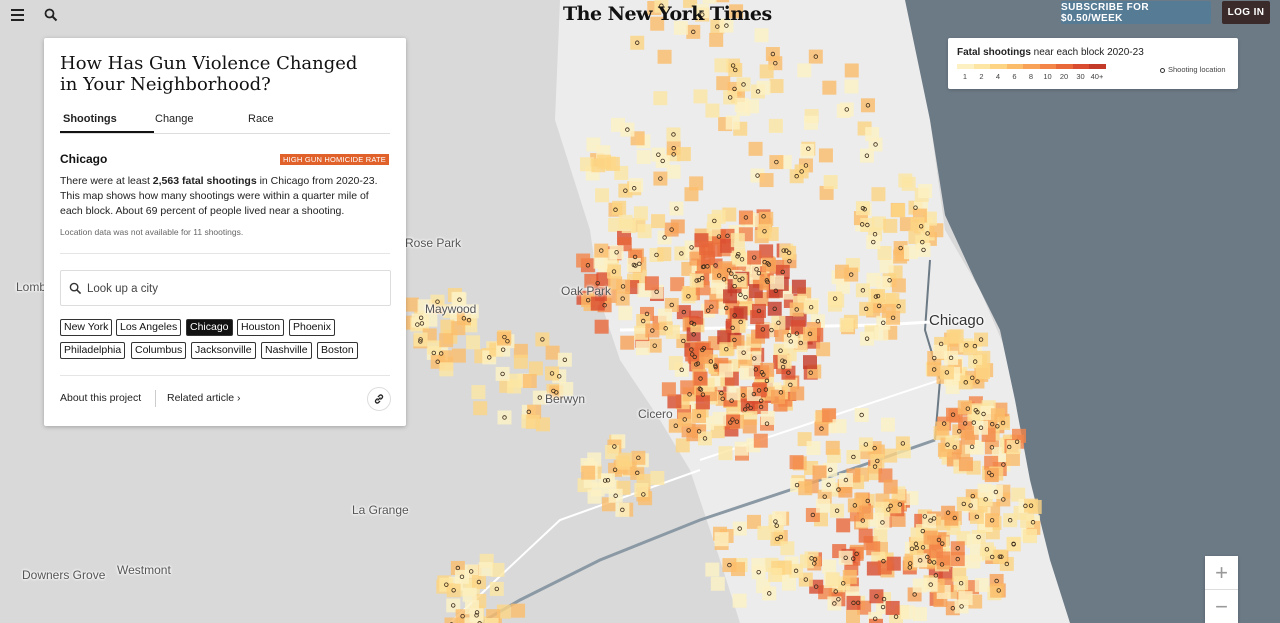 Image resolution: width=1280 pixels, height=623 pixels. What do you see at coordinates (149, 327) in the screenshot?
I see `city-chip-los-angeles: Los Angeles` at bounding box center [149, 327].